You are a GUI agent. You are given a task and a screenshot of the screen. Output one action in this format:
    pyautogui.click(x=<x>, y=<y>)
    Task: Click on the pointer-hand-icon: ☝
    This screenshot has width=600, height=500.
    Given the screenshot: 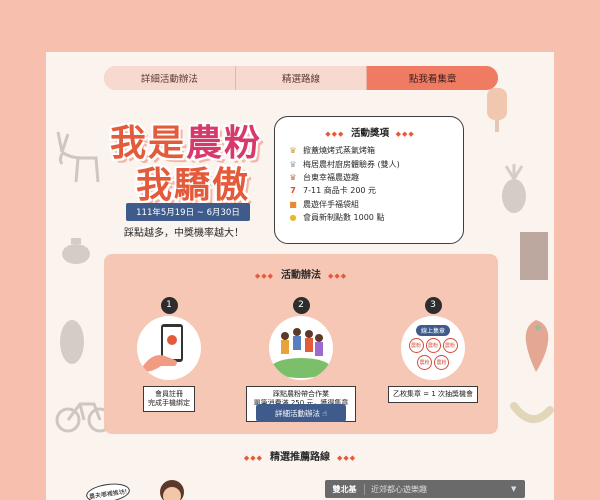 What is the action you would take?
    pyautogui.click(x=324, y=413)
    